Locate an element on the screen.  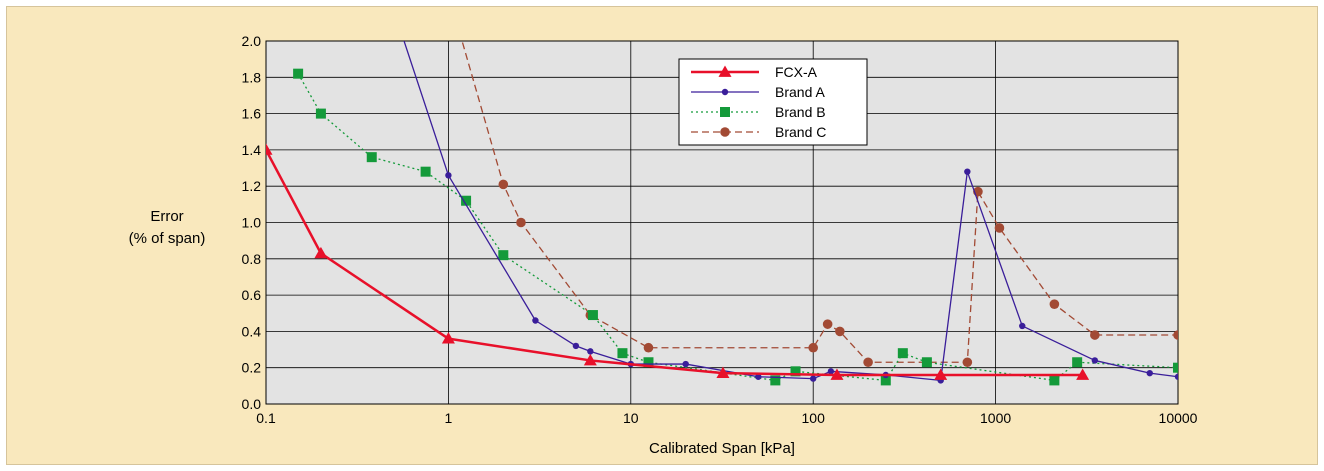
y-tick-label: 1.8 is located at coordinates (252, 77).